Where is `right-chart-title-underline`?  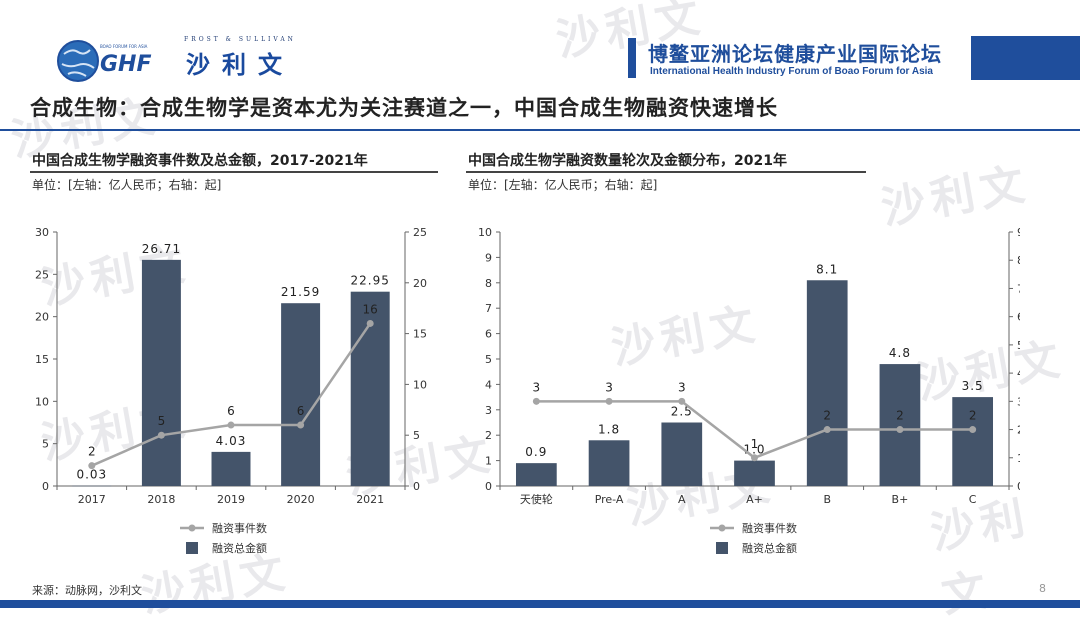 right-chart-title-underline is located at coordinates (666, 172).